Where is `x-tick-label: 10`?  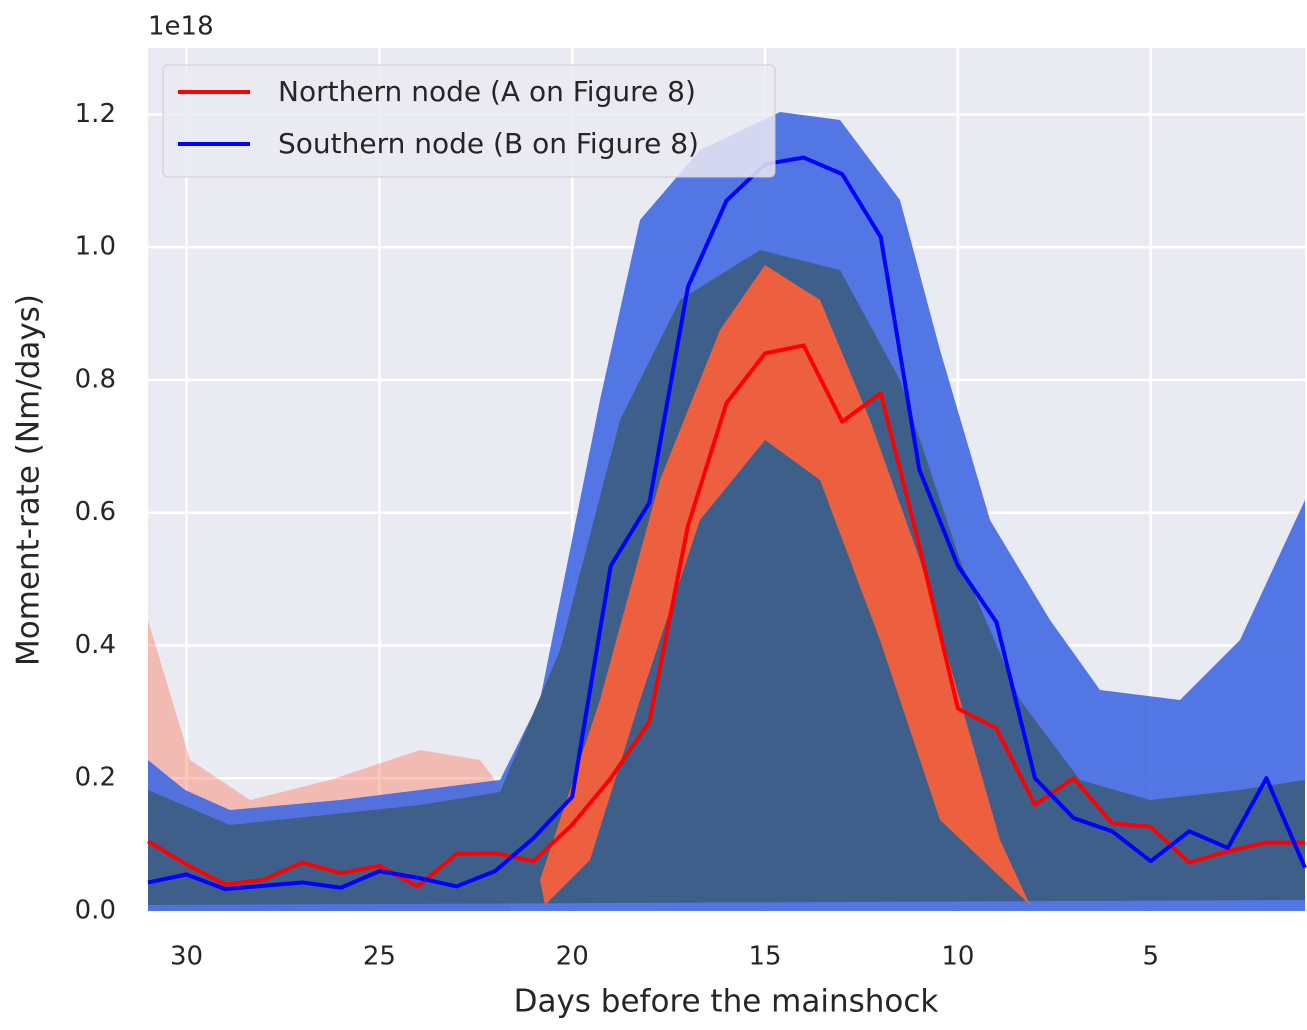
x-tick-label: 10 is located at coordinates (957, 957).